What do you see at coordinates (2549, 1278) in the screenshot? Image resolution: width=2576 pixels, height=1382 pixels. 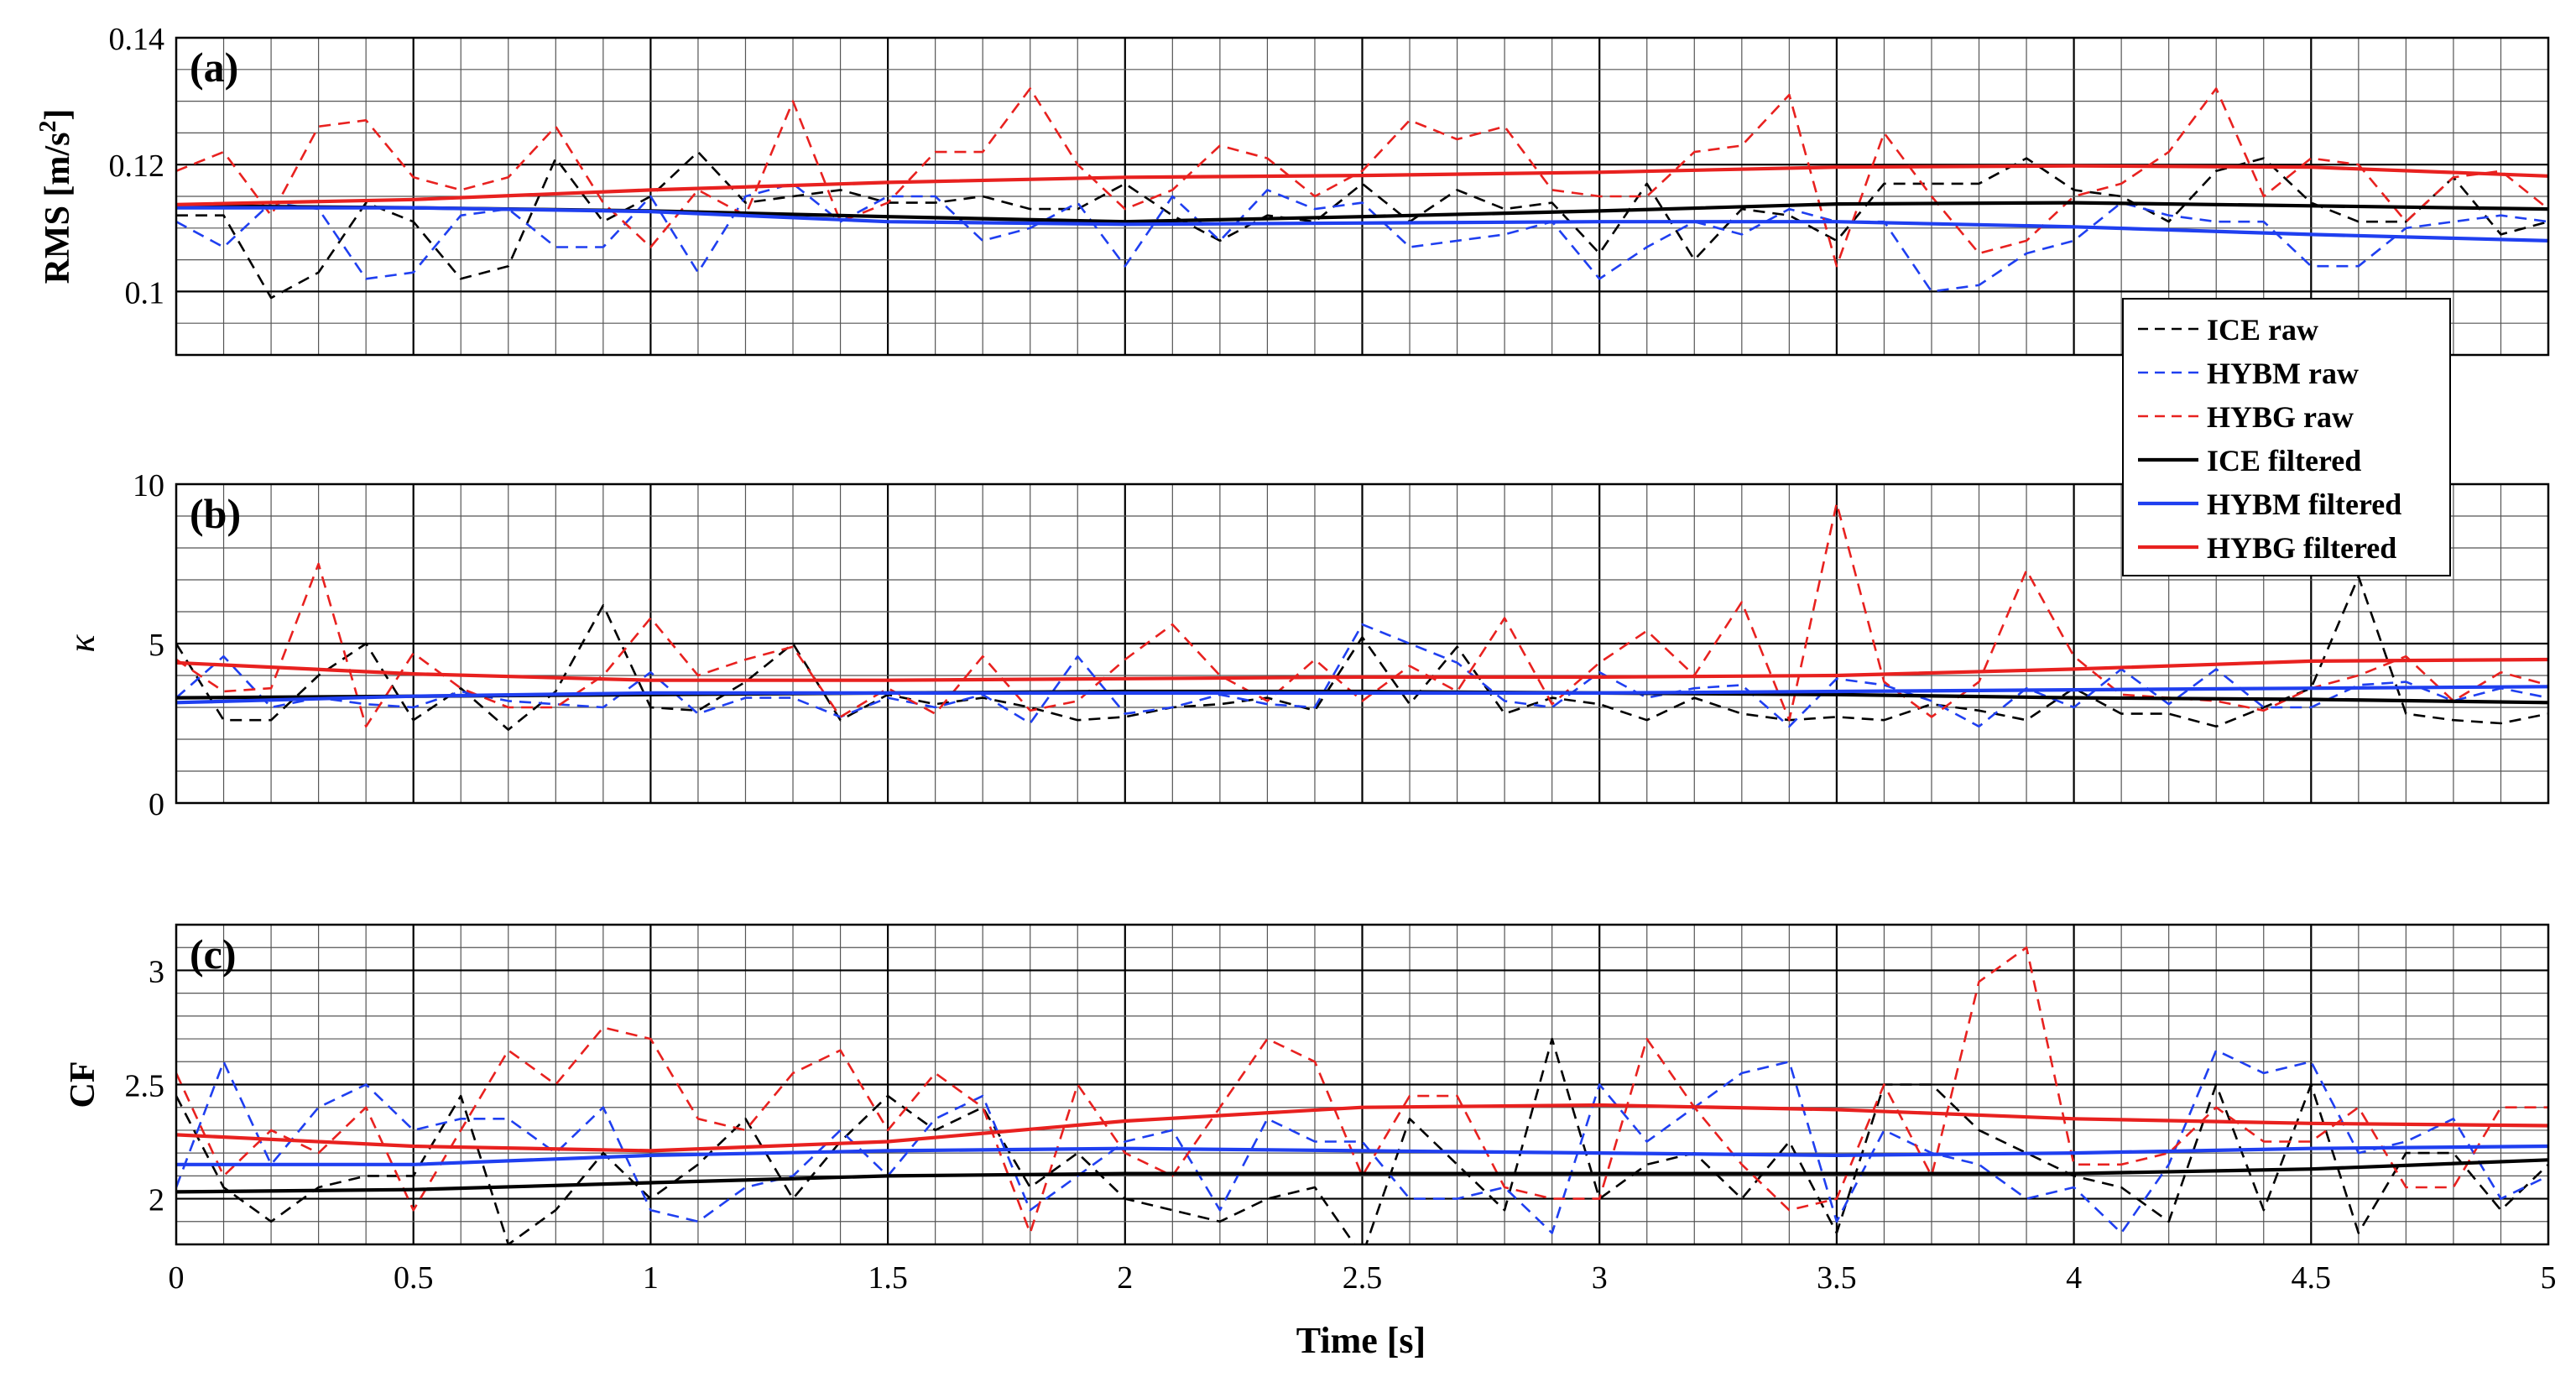 I see `x-tick-label: 5` at bounding box center [2549, 1278].